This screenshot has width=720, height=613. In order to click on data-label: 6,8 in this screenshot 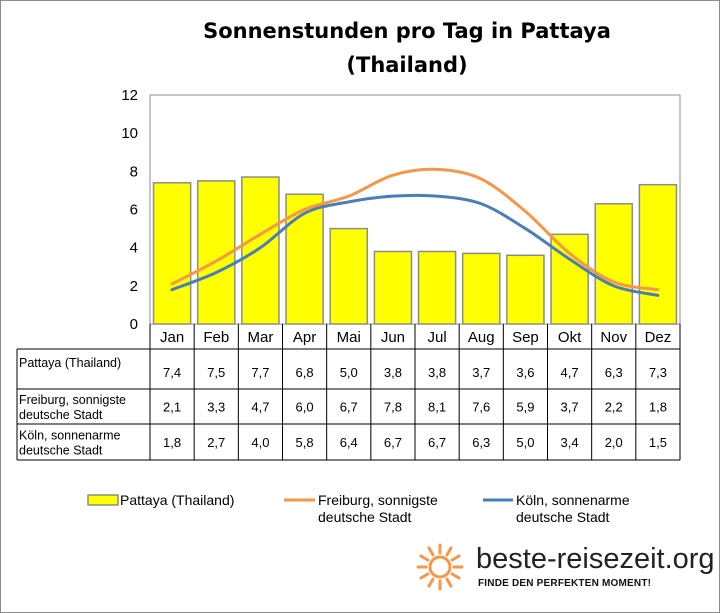, I will do `click(305, 372)`.